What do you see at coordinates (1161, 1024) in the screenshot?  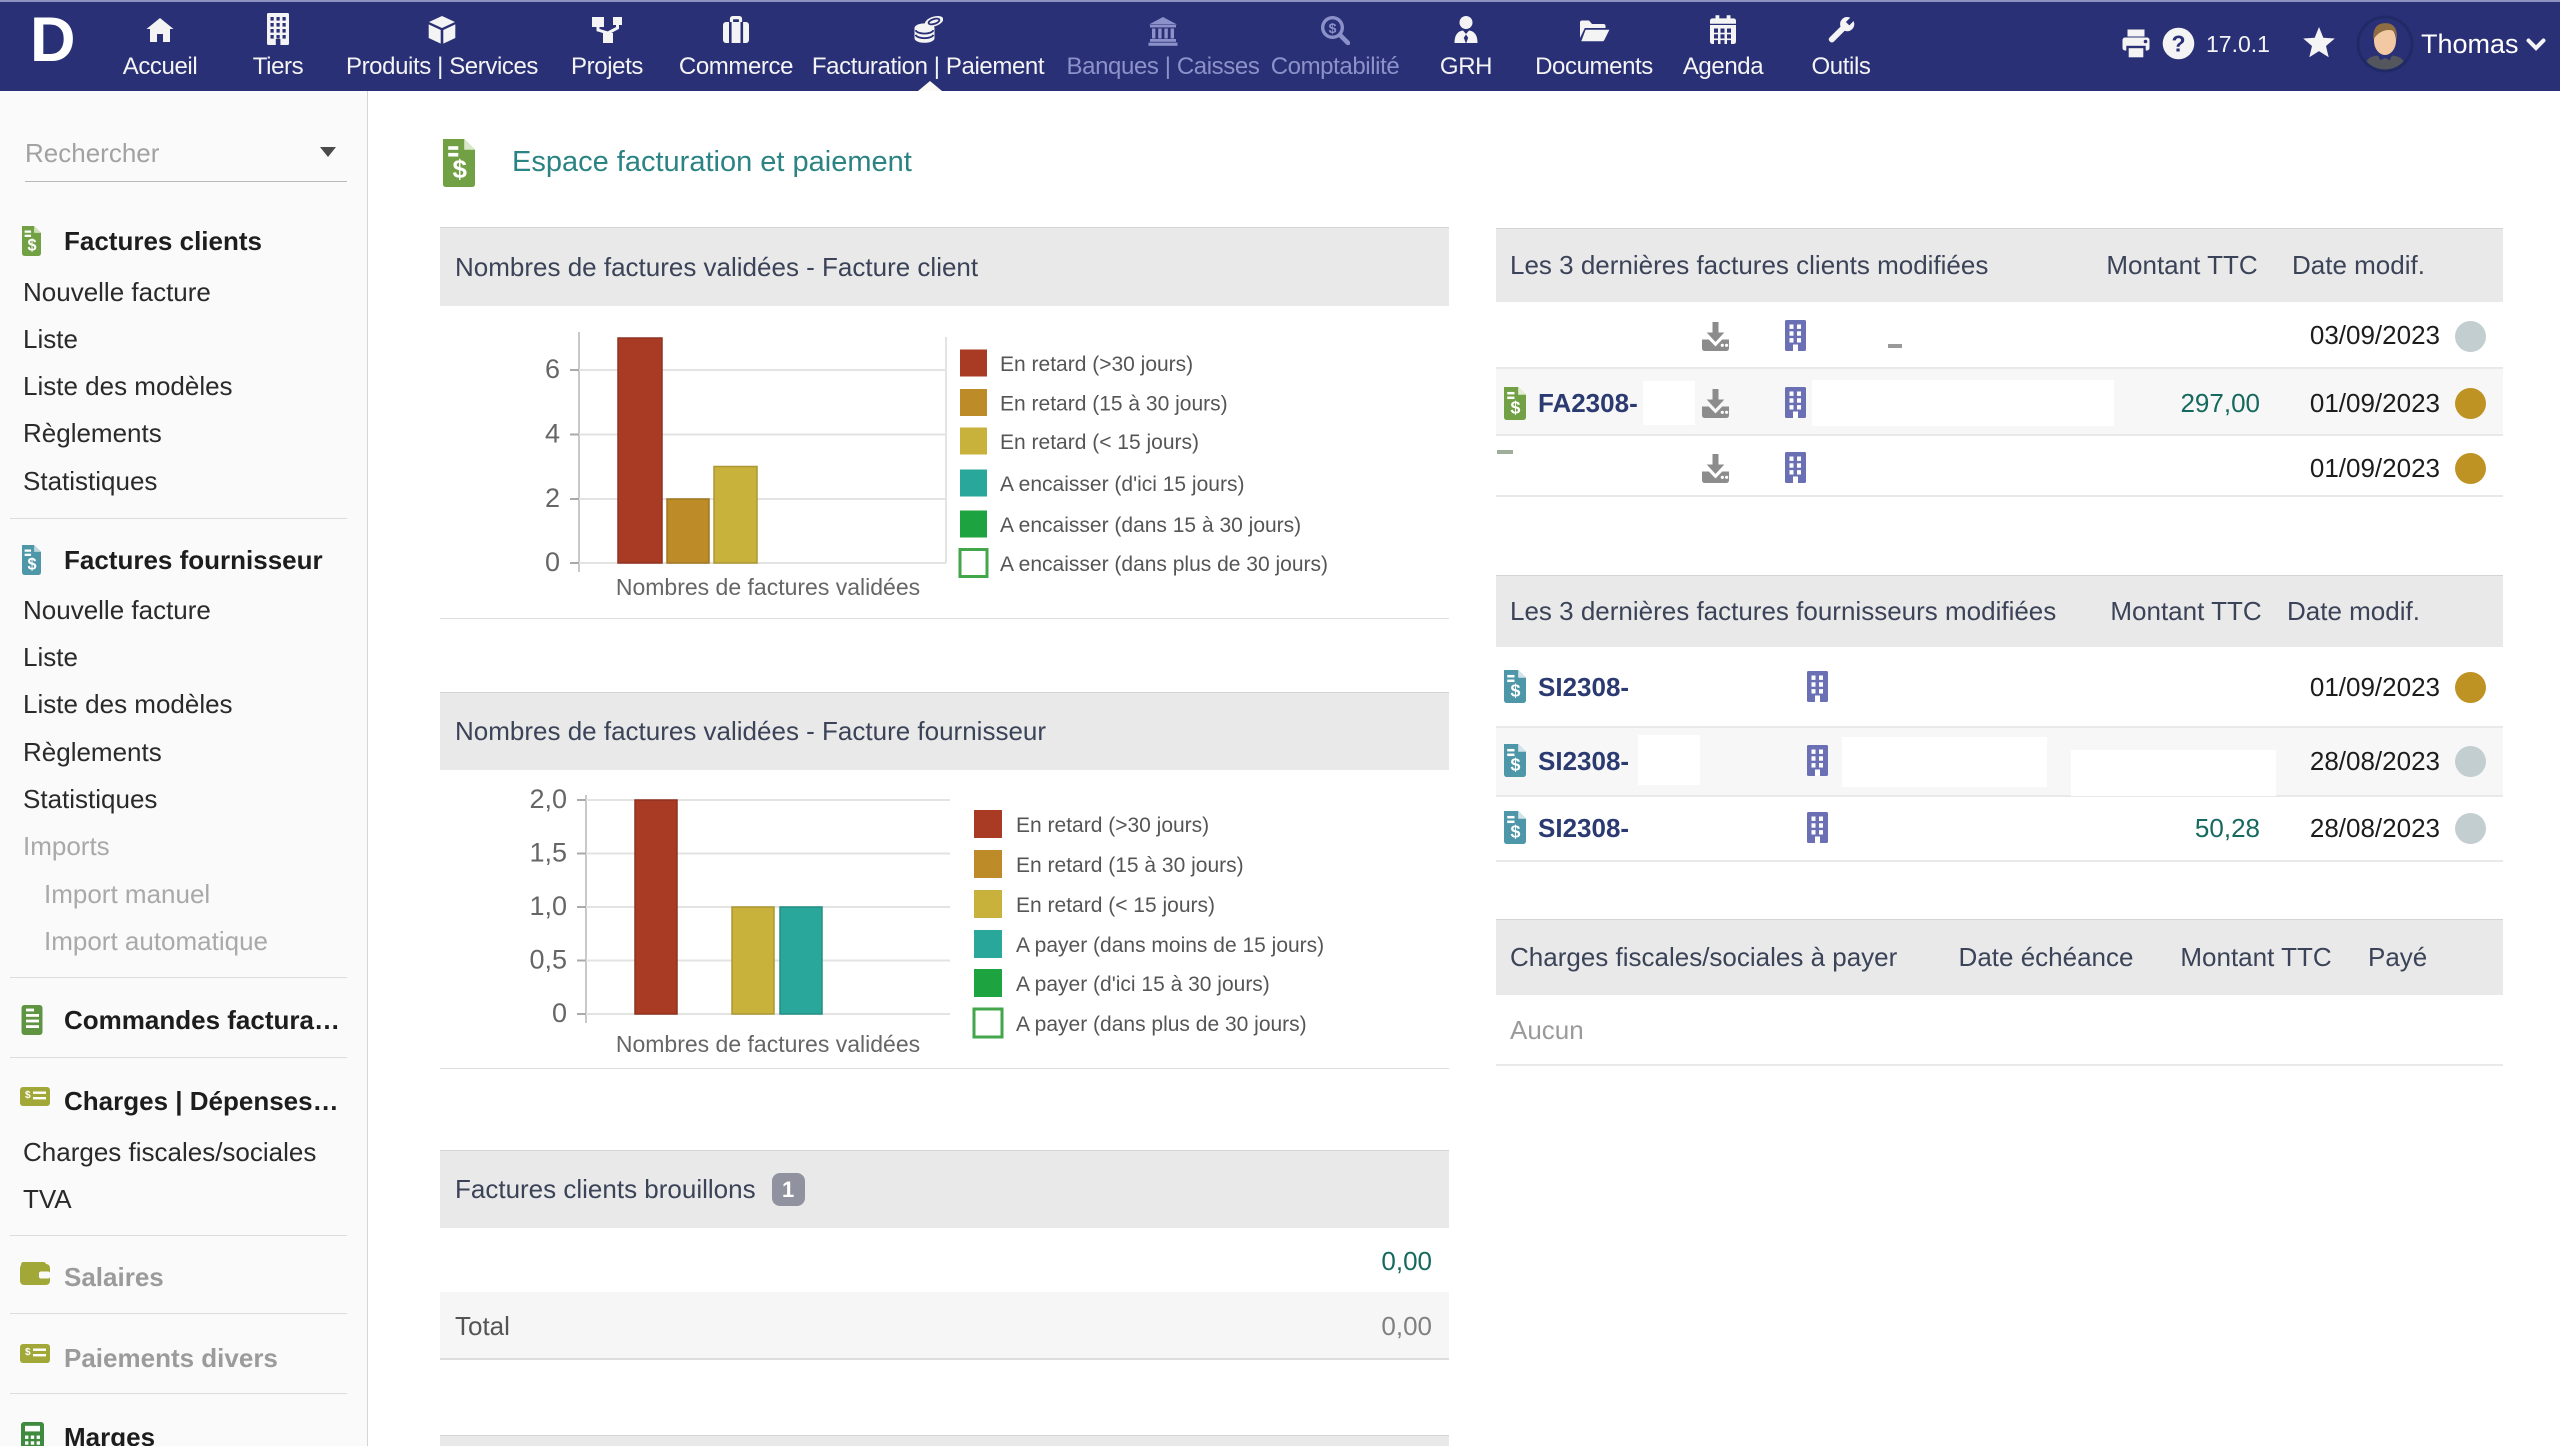 I see `svg-text:A payer (dans plus de 30 jours: A payer (dans plus de 30 jours)` at bounding box center [1161, 1024].